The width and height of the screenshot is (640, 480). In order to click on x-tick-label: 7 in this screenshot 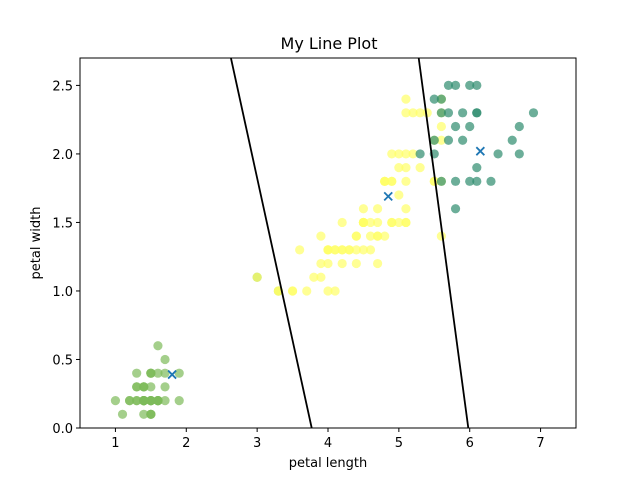, I will do `click(540, 443)`.